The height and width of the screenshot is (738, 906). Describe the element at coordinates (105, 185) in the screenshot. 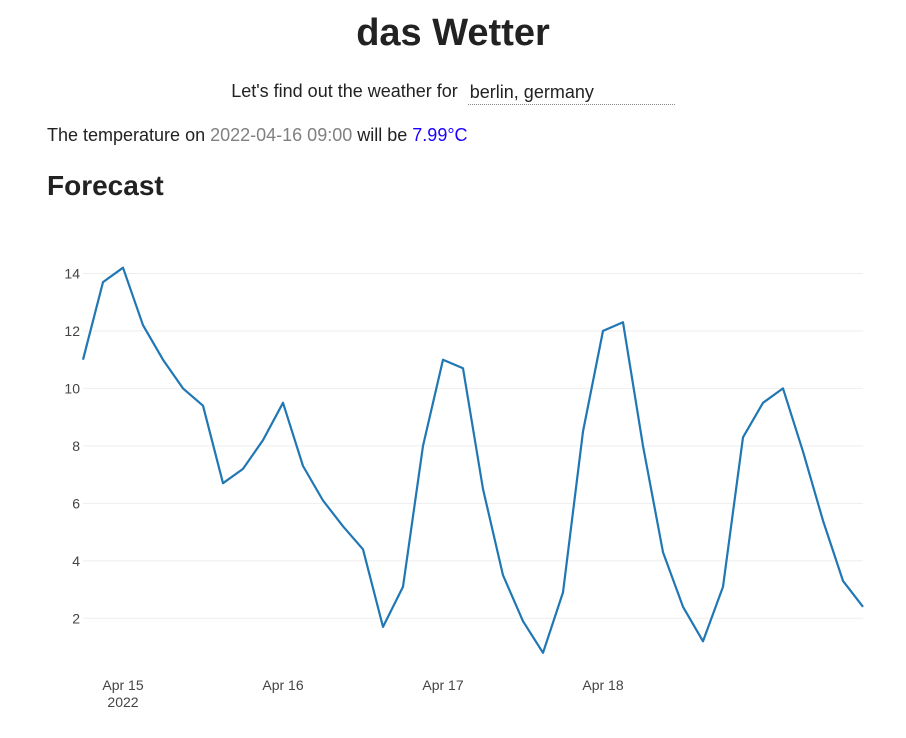

I see `forecast-heading: Forecast` at that location.